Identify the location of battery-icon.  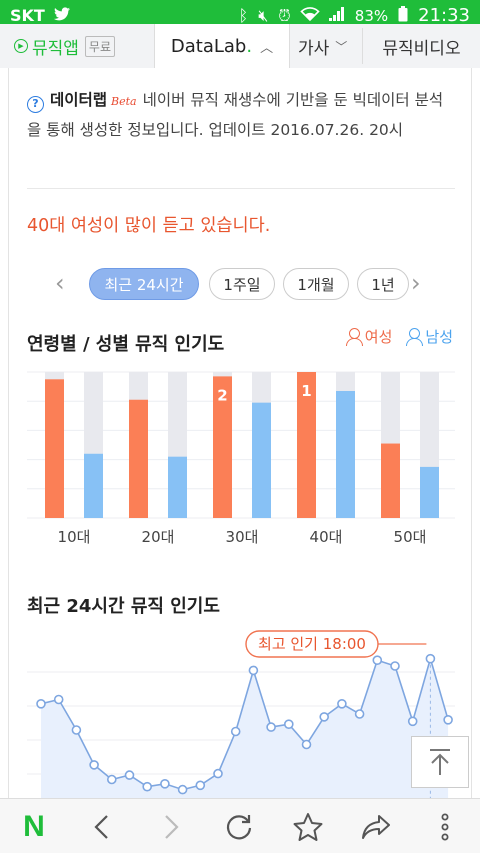
(403, 15).